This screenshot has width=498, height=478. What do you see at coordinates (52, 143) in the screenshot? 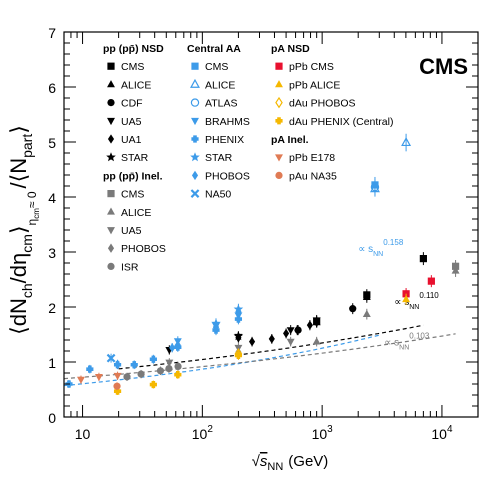
I see `y-tick-label: 5` at bounding box center [52, 143].